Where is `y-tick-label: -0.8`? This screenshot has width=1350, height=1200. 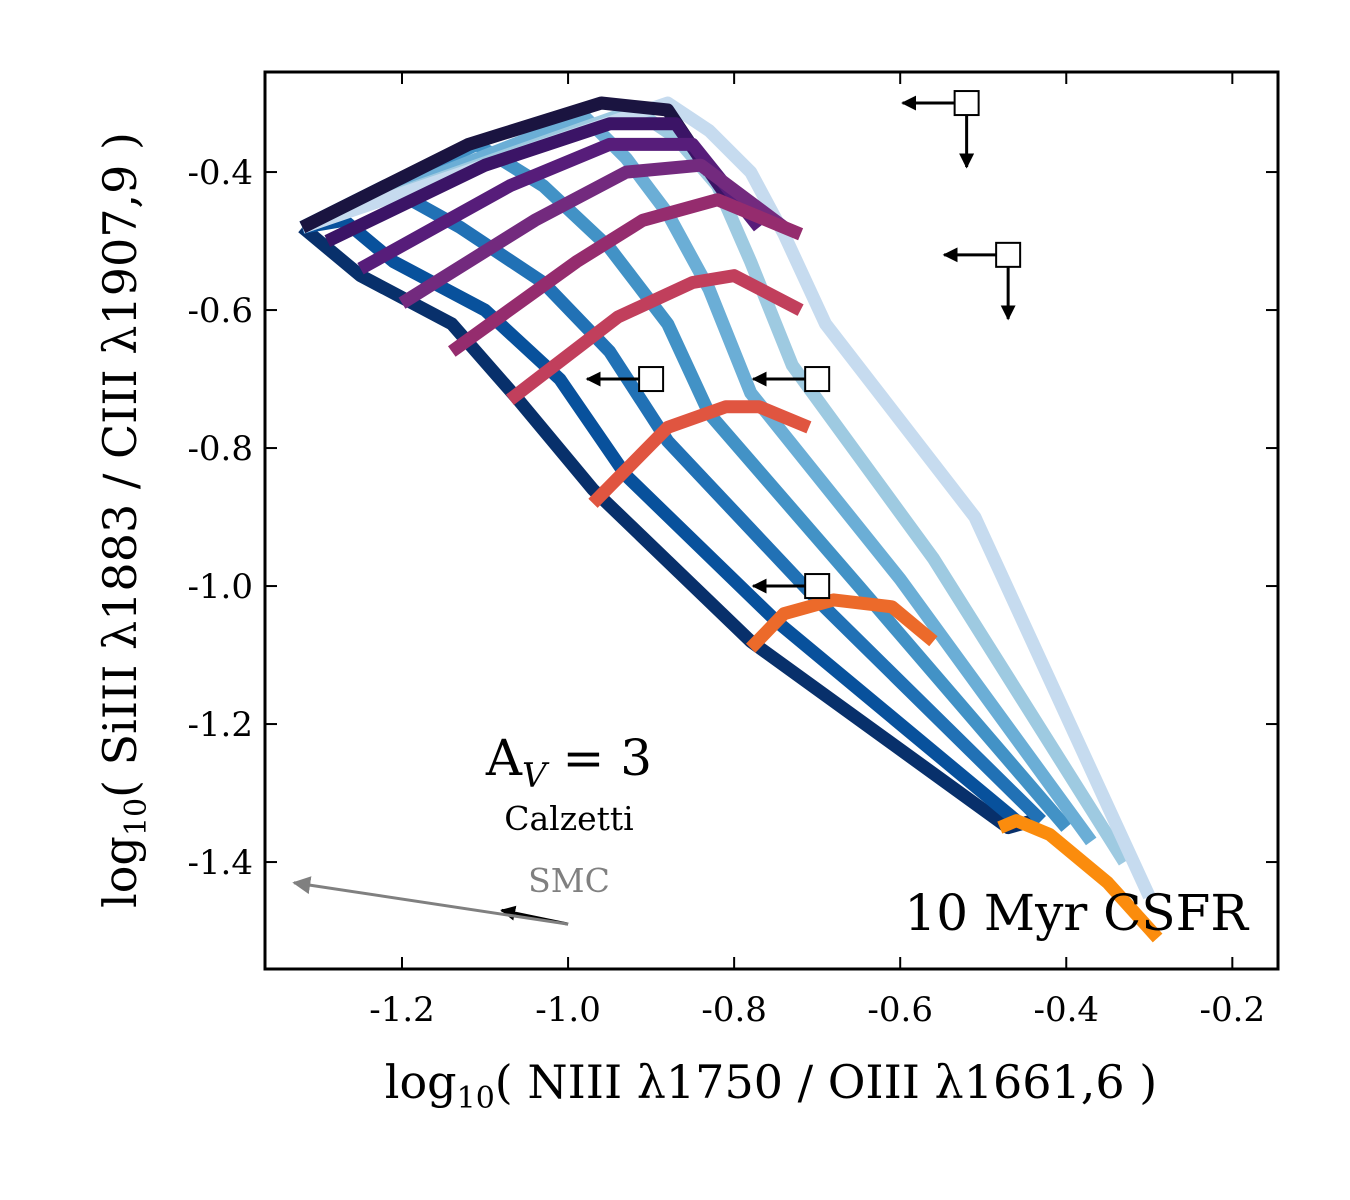
y-tick-label: -0.8 is located at coordinates (220, 449).